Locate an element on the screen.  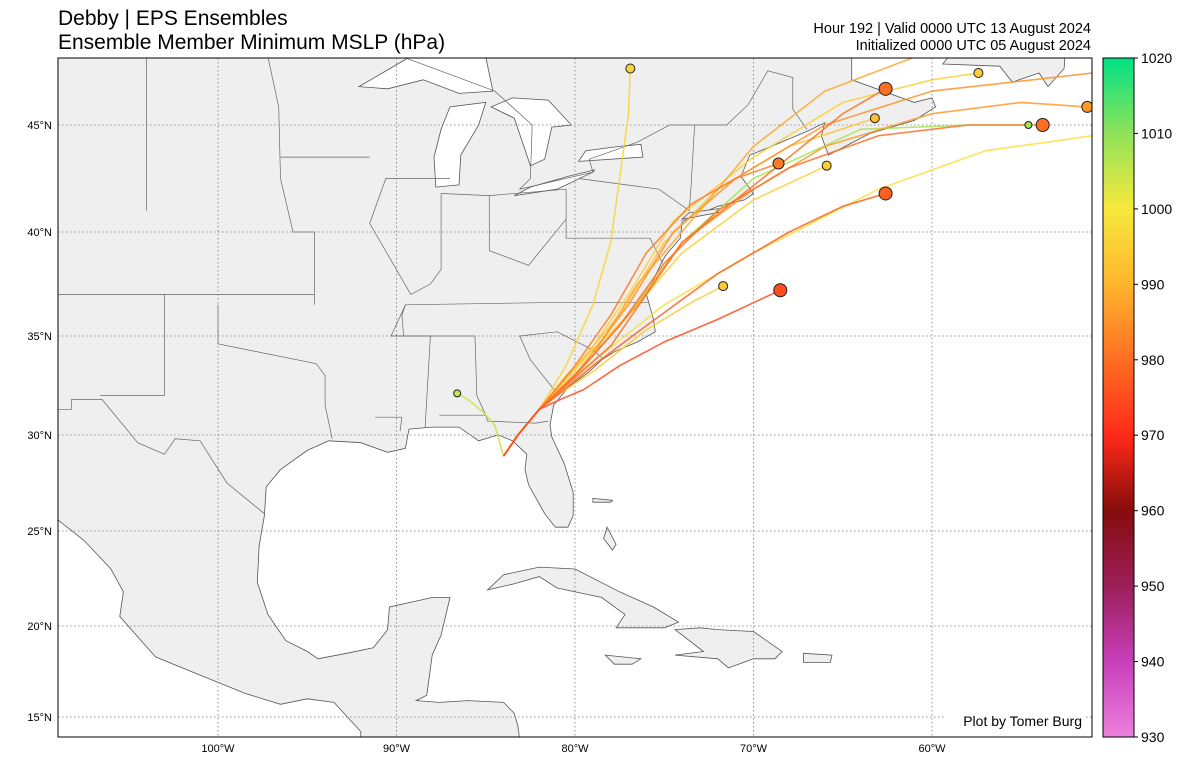
colorbar is located at coordinates (1118, 397).